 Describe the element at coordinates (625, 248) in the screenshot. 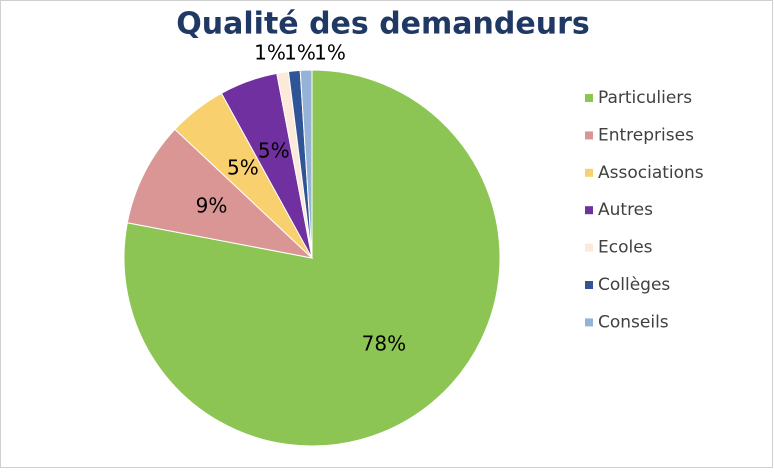

I see `legend-label: Ecoles` at that location.